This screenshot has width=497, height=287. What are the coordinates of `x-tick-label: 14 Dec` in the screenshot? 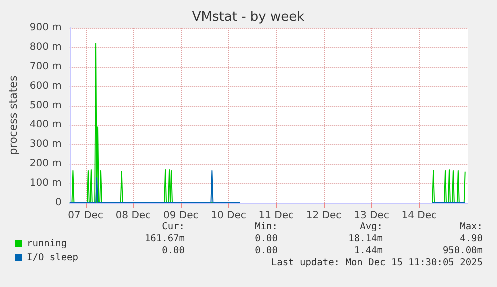 It's located at (419, 216).